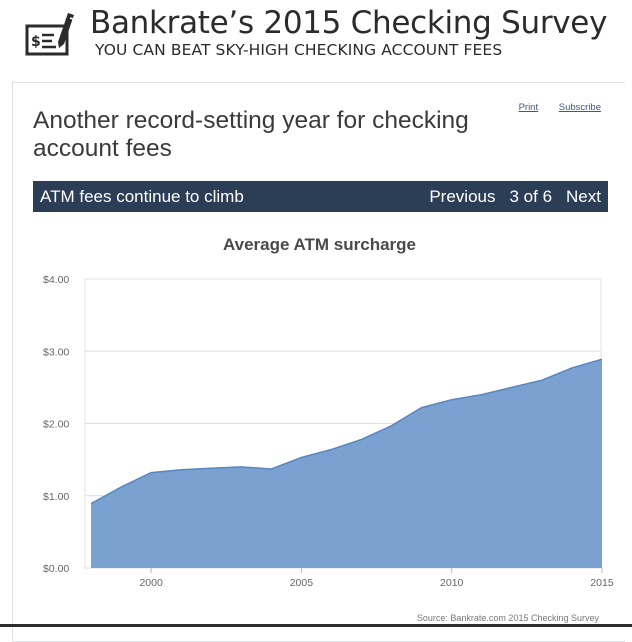 The image size is (632, 642). Describe the element at coordinates (602, 583) in the screenshot. I see `x-tick-label: 2015` at that location.